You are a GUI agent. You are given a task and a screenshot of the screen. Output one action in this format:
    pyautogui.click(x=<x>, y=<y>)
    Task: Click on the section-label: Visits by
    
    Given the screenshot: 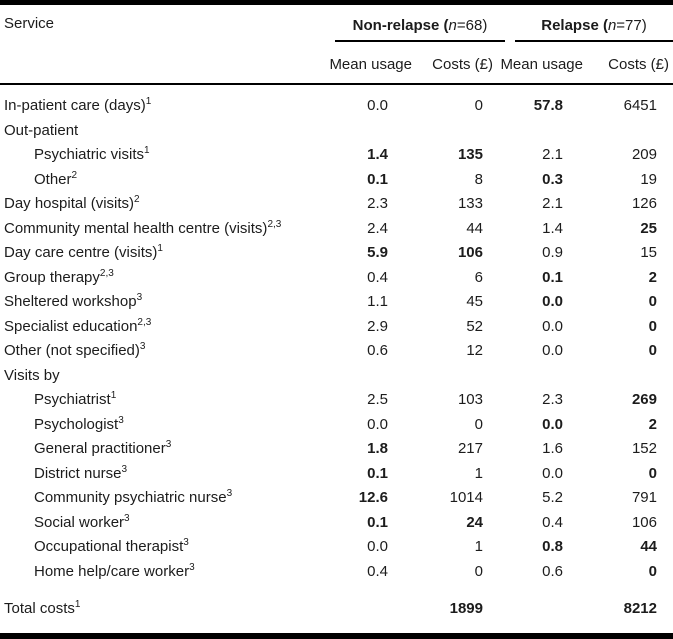 What is the action you would take?
    pyautogui.click(x=32, y=375)
    